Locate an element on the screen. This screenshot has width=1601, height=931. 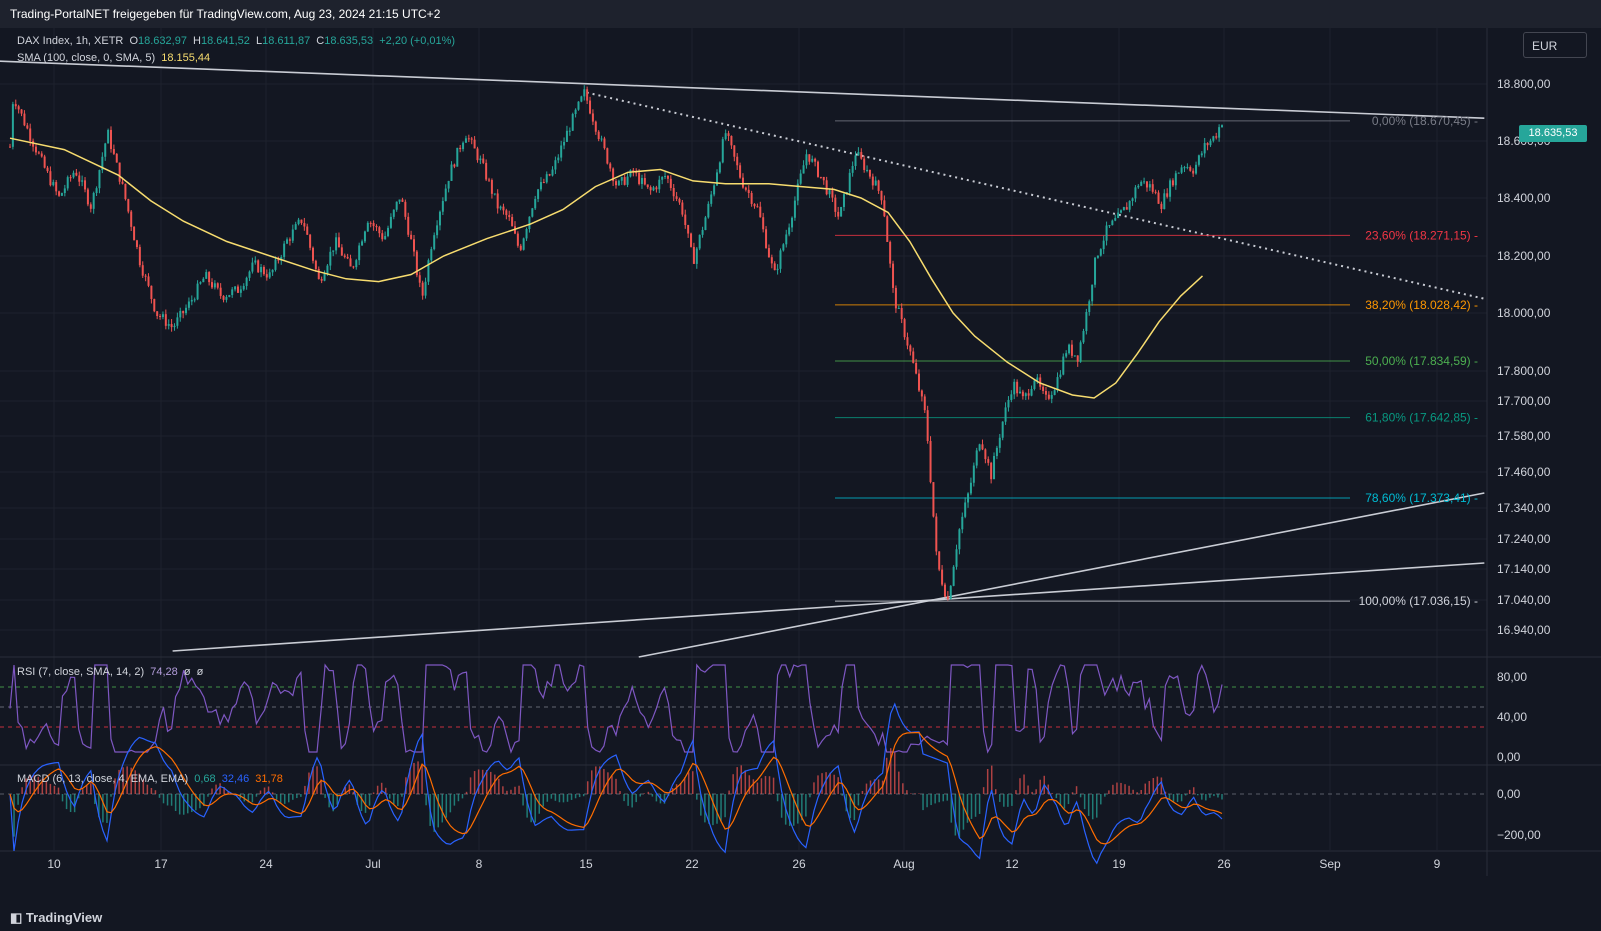
macd-tick-label: −200,00 is located at coordinates (1519, 835).